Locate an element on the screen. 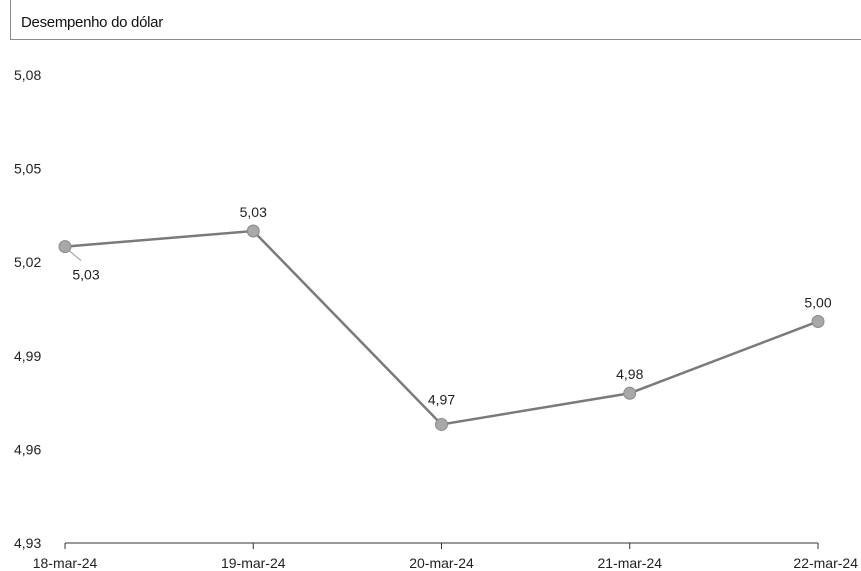 The height and width of the screenshot is (571, 861). chart-header: Desempenho do dólar is located at coordinates (435, 20).